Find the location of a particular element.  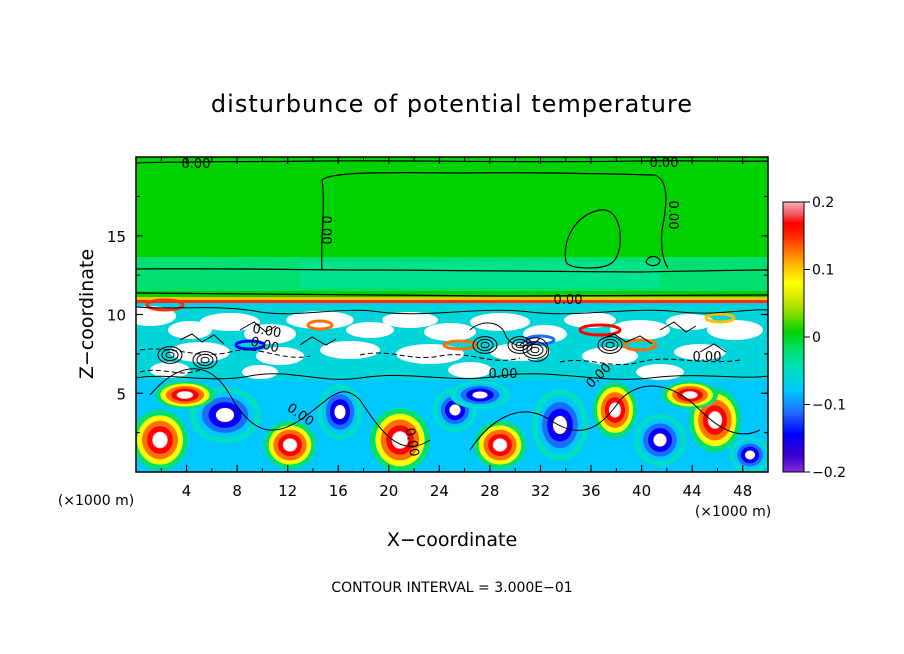

upper-contours is located at coordinates (452, 228).